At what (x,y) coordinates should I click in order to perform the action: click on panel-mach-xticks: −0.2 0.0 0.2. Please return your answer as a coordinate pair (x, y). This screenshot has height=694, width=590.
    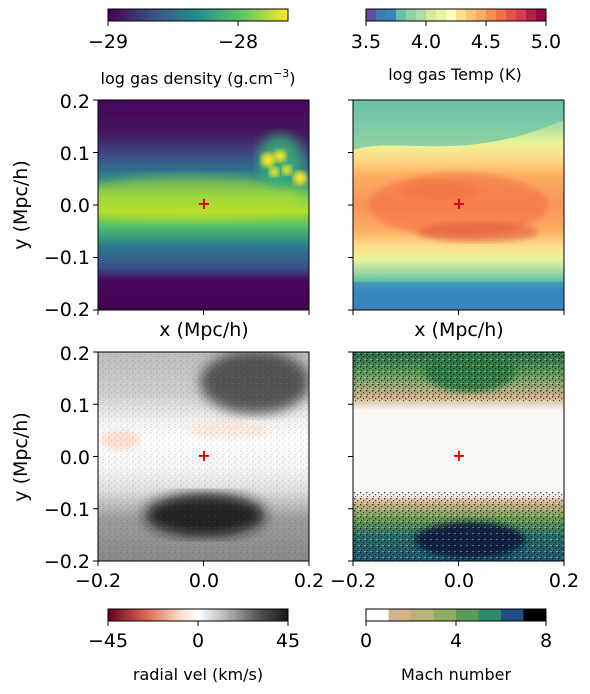
    Looking at the image, I should click on (454, 581).